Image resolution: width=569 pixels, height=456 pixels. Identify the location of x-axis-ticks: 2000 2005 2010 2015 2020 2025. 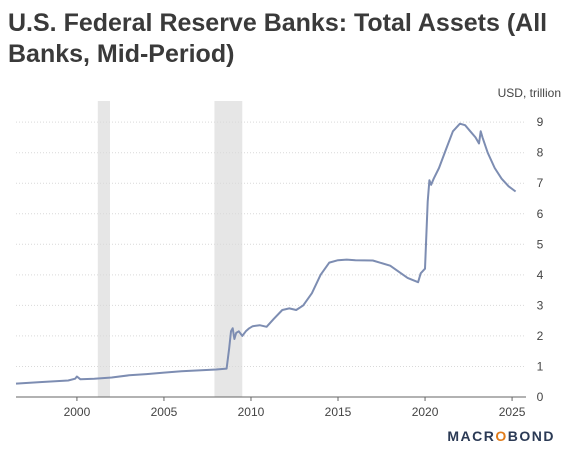
(295, 408).